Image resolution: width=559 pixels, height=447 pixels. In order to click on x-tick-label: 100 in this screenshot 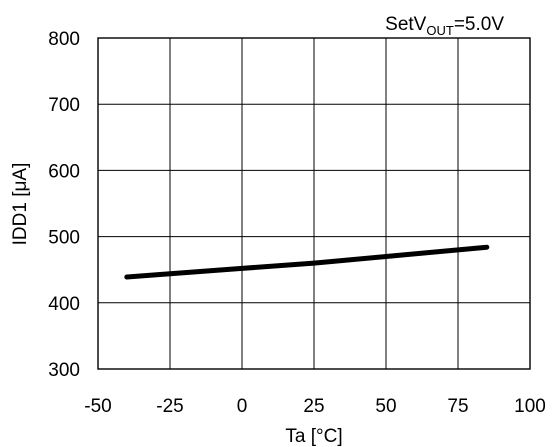, I will do `click(530, 406)`.